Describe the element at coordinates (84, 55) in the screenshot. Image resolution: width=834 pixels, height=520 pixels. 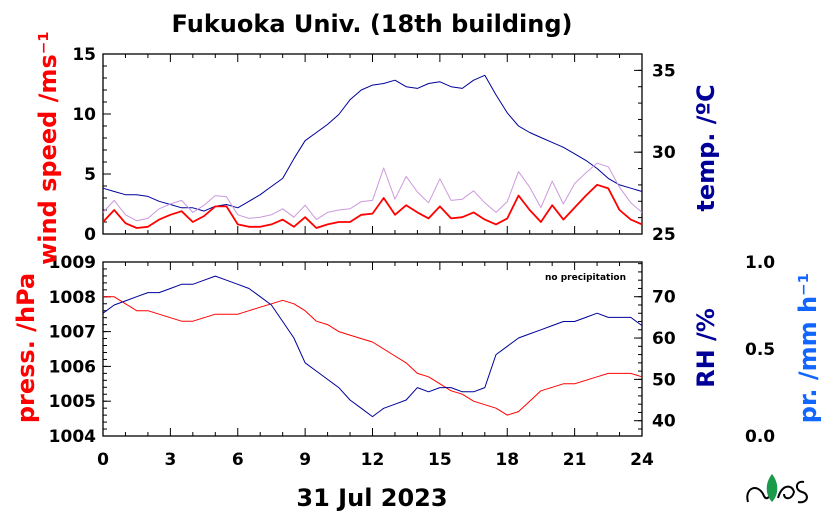
I see `left-tick-label: 15` at that location.